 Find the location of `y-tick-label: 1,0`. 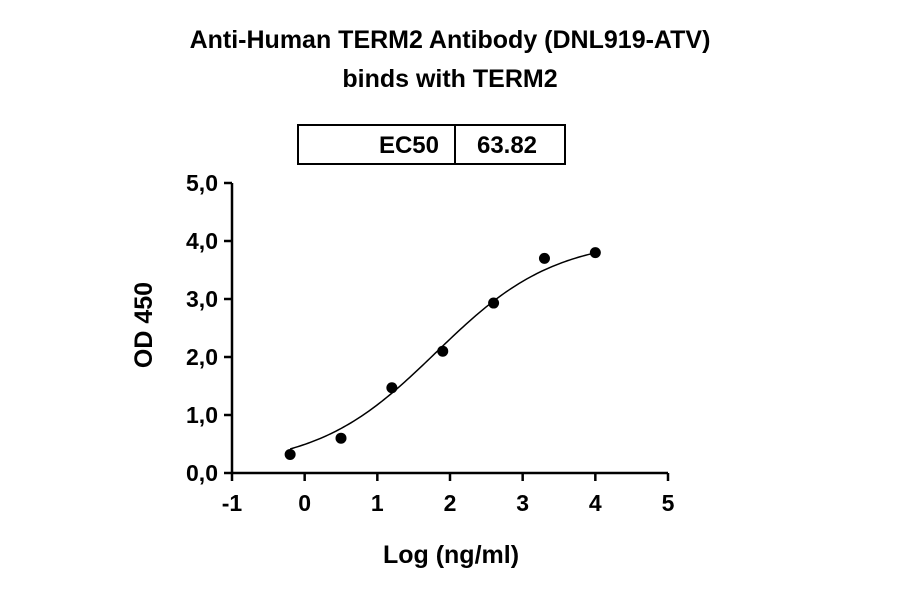

y-tick-label: 1,0 is located at coordinates (202, 415).